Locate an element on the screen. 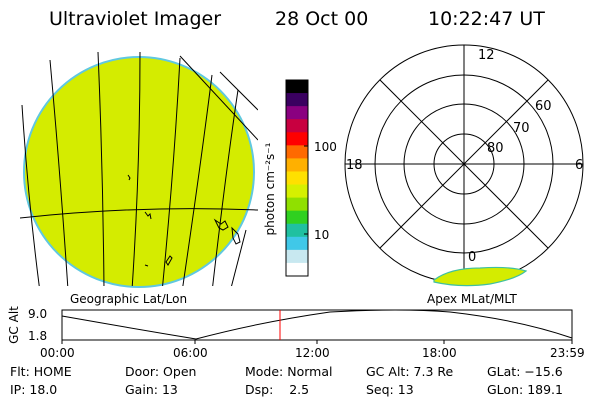 Image resolution: width=600 pixels, height=400 pixels. sequence-status: Seq: 13 is located at coordinates (390, 389).